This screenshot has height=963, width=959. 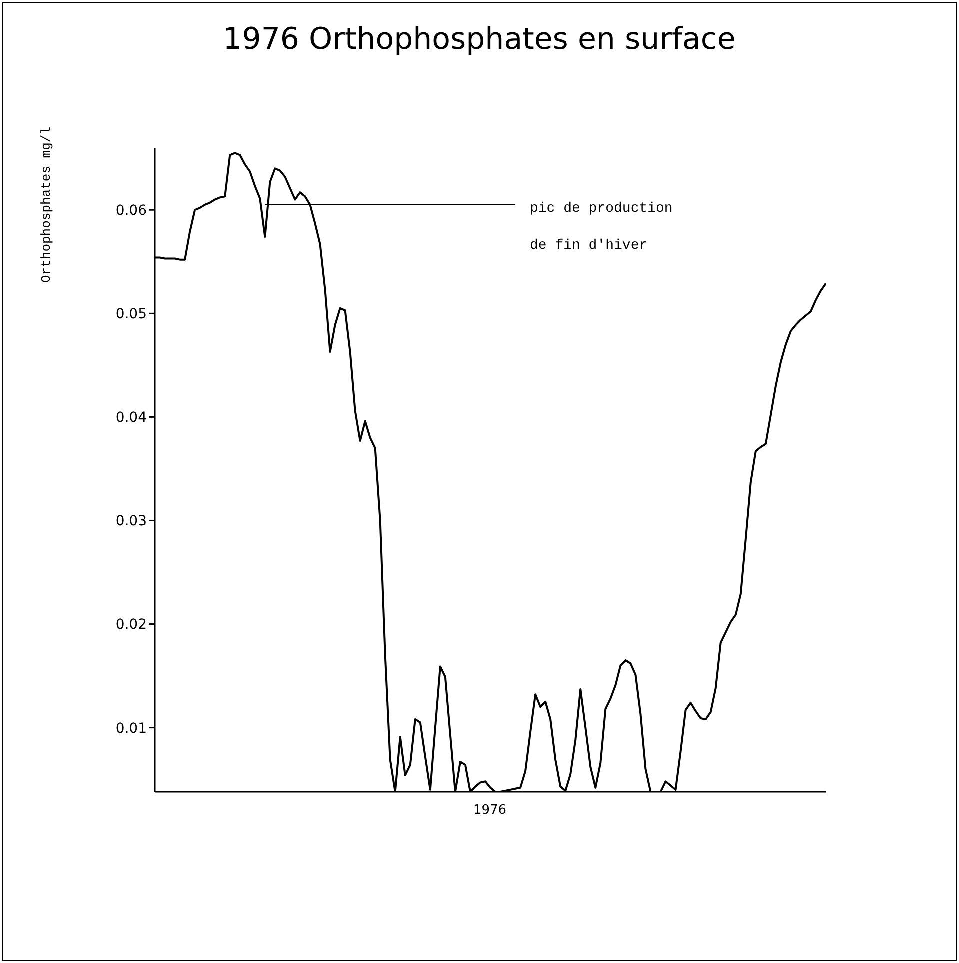 What do you see at coordinates (132, 418) in the screenshot?
I see `y-tick-label: 0.04` at bounding box center [132, 418].